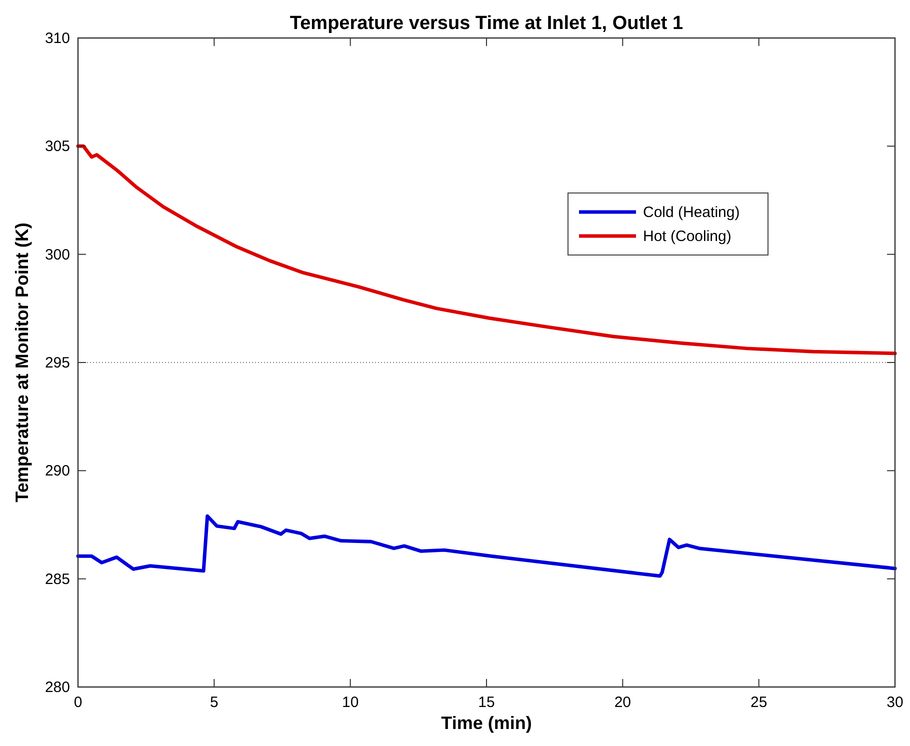 The image size is (910, 746). I want to click on y-tick-label: 290, so click(57, 471).